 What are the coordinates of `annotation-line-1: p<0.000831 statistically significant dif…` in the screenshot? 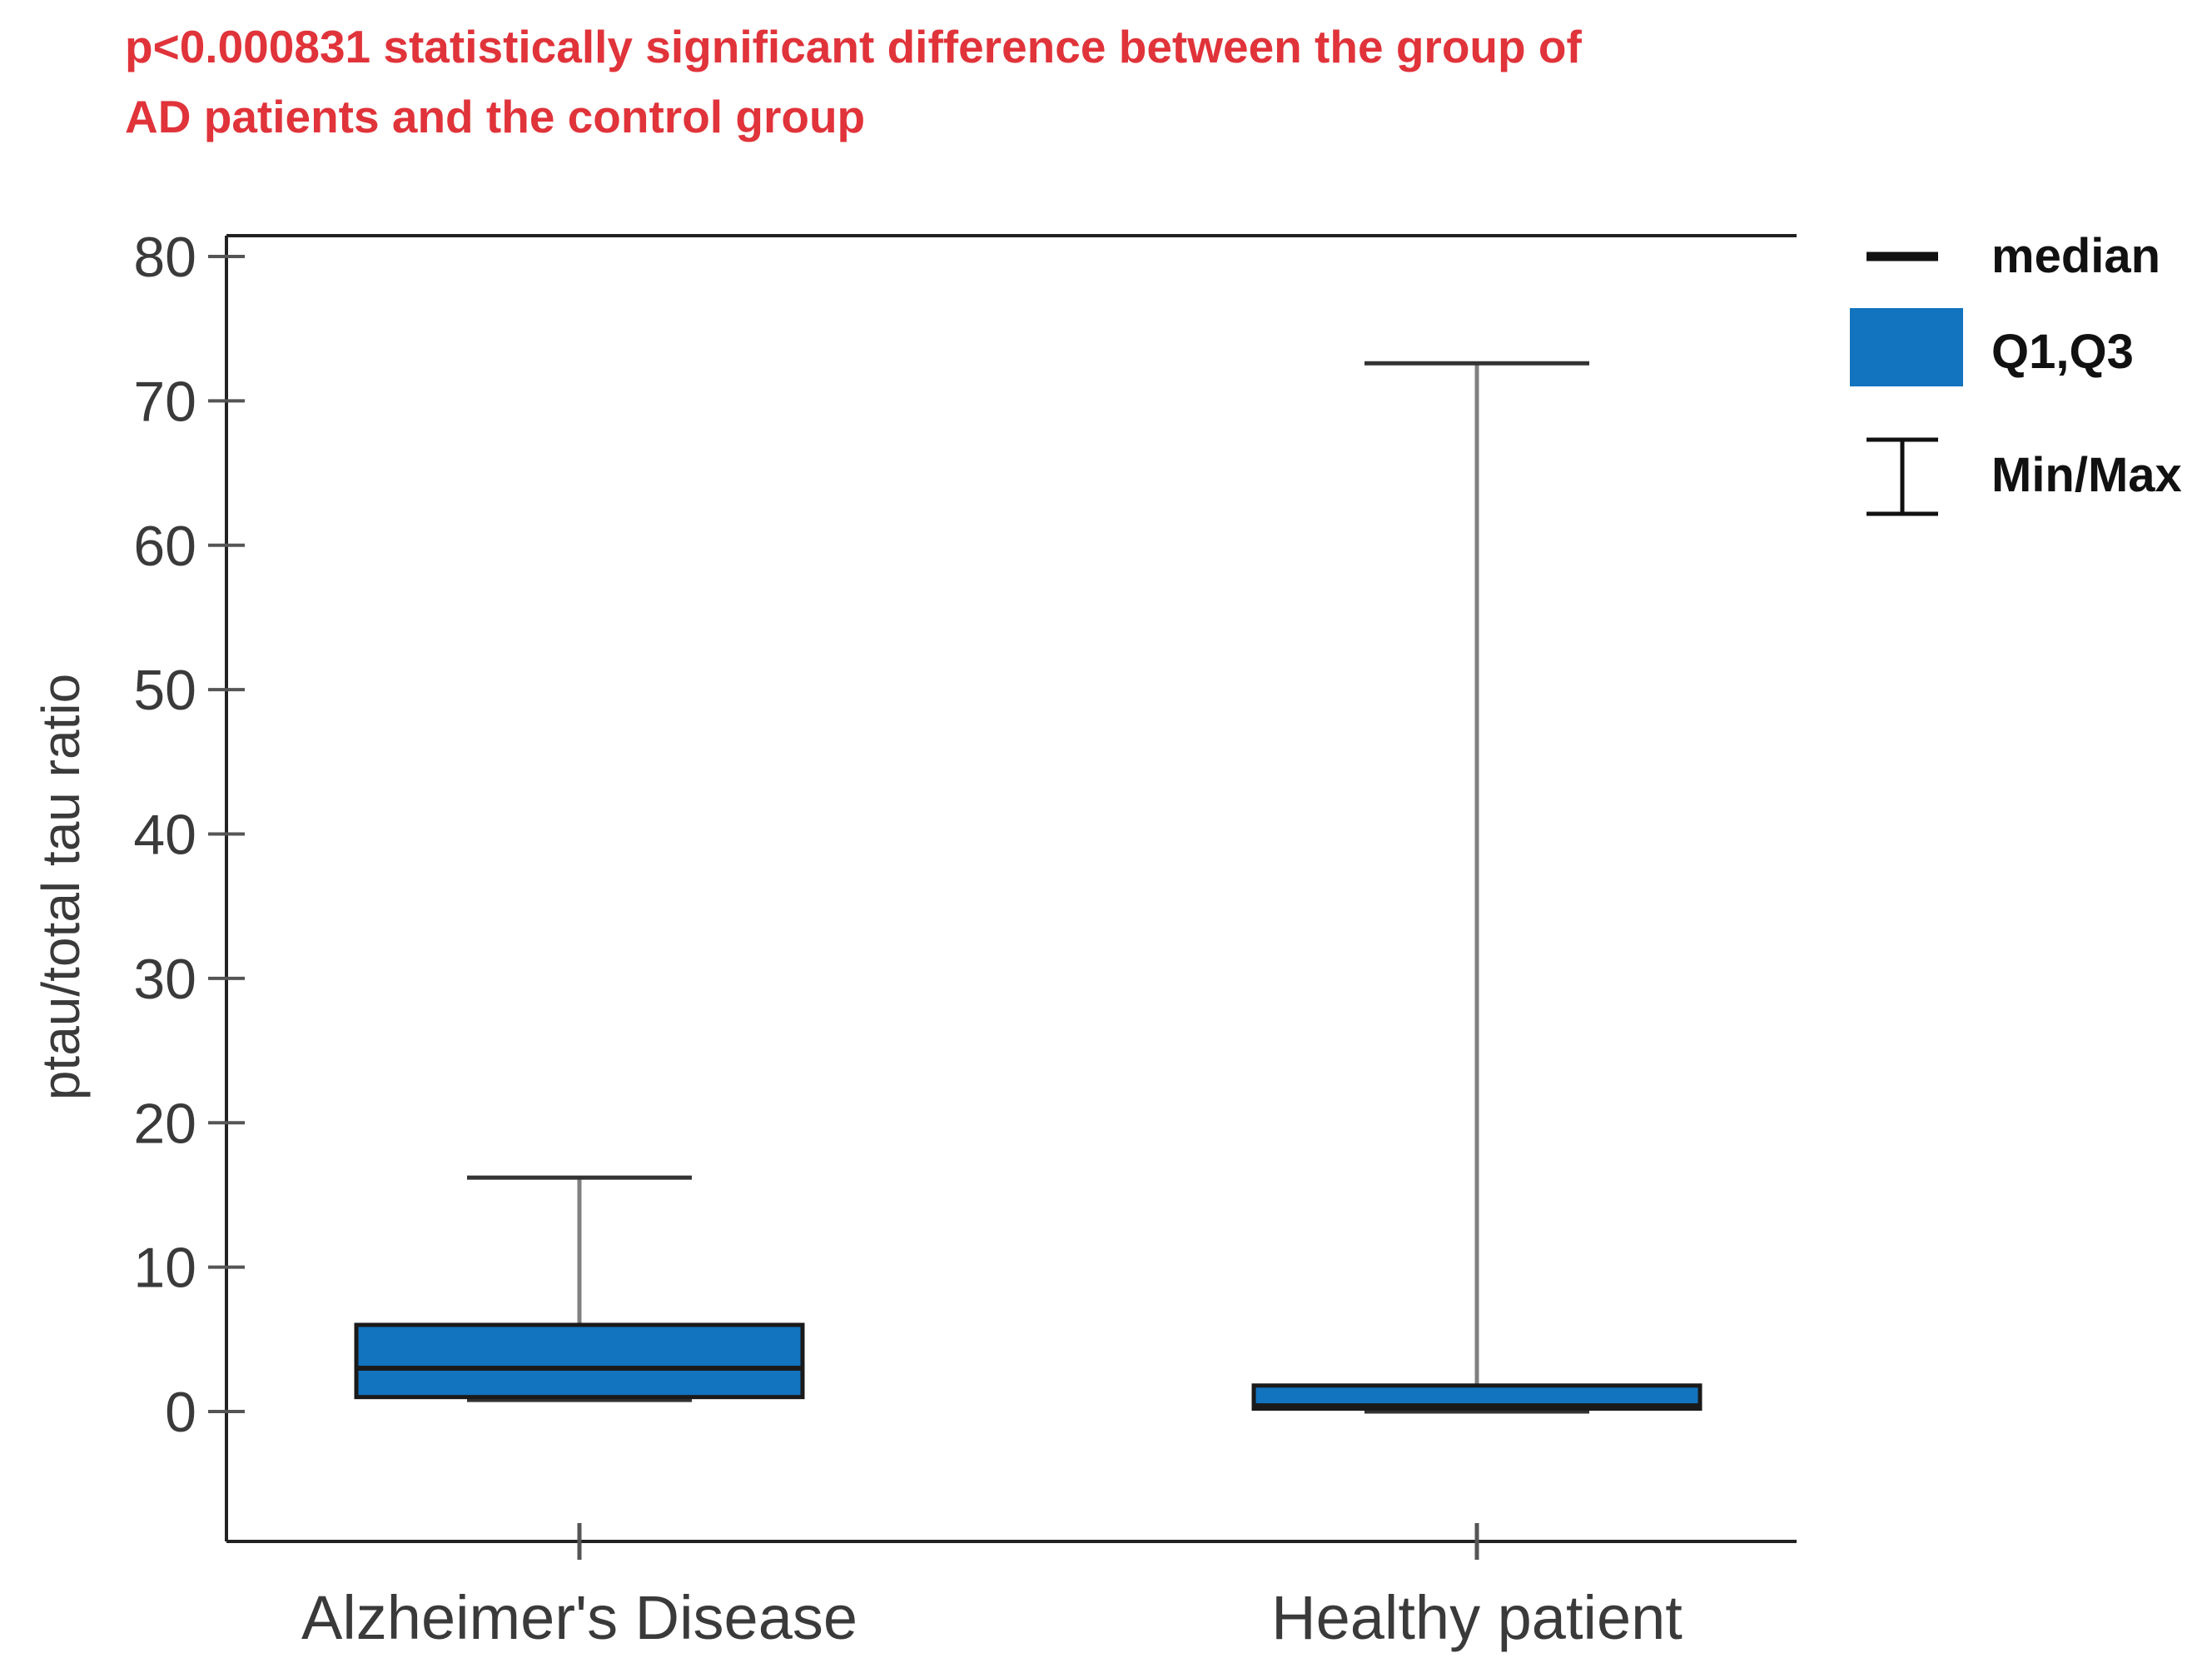 It's located at (853, 46).